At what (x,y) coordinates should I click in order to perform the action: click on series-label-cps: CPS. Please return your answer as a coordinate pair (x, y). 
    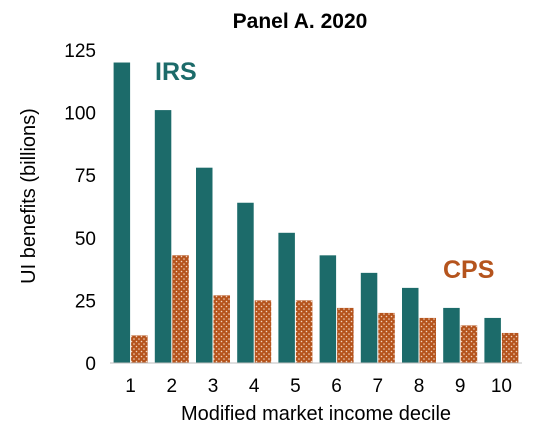
    Looking at the image, I should click on (468, 270).